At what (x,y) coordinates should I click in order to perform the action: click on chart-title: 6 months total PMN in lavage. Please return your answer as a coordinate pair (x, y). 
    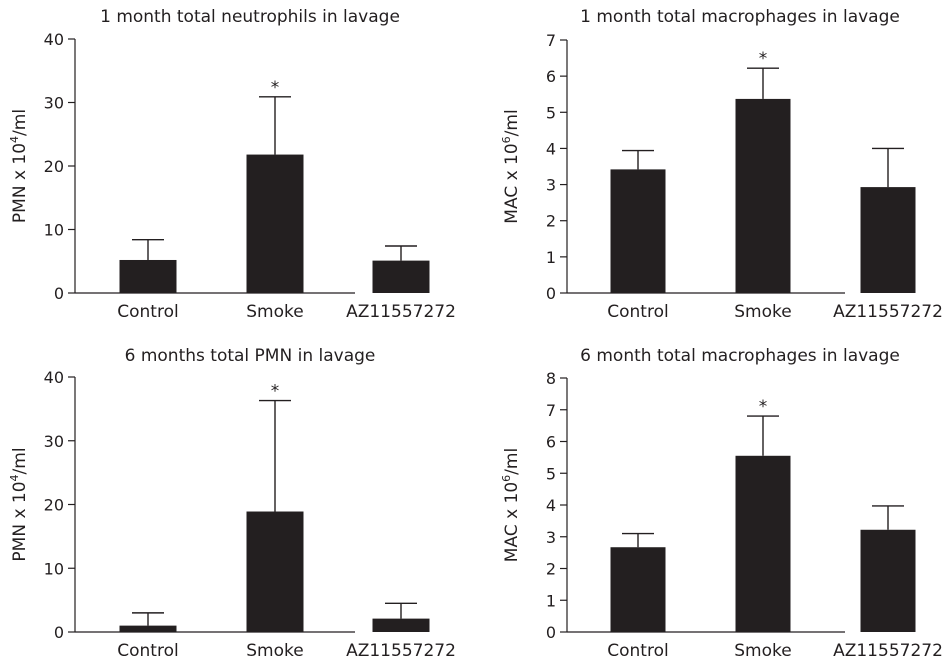
    Looking at the image, I should click on (250, 356).